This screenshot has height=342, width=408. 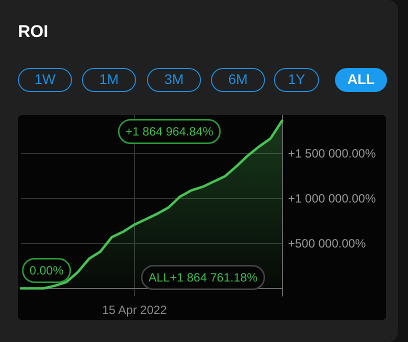 What do you see at coordinates (45, 80) in the screenshot?
I see `text: 1W` at bounding box center [45, 80].